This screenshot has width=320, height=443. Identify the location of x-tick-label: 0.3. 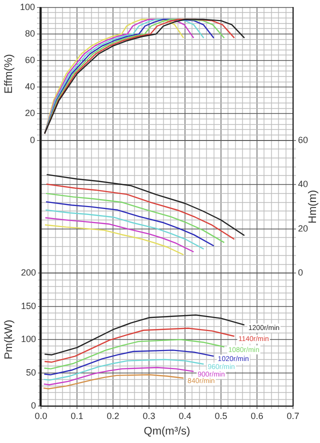
(149, 415).